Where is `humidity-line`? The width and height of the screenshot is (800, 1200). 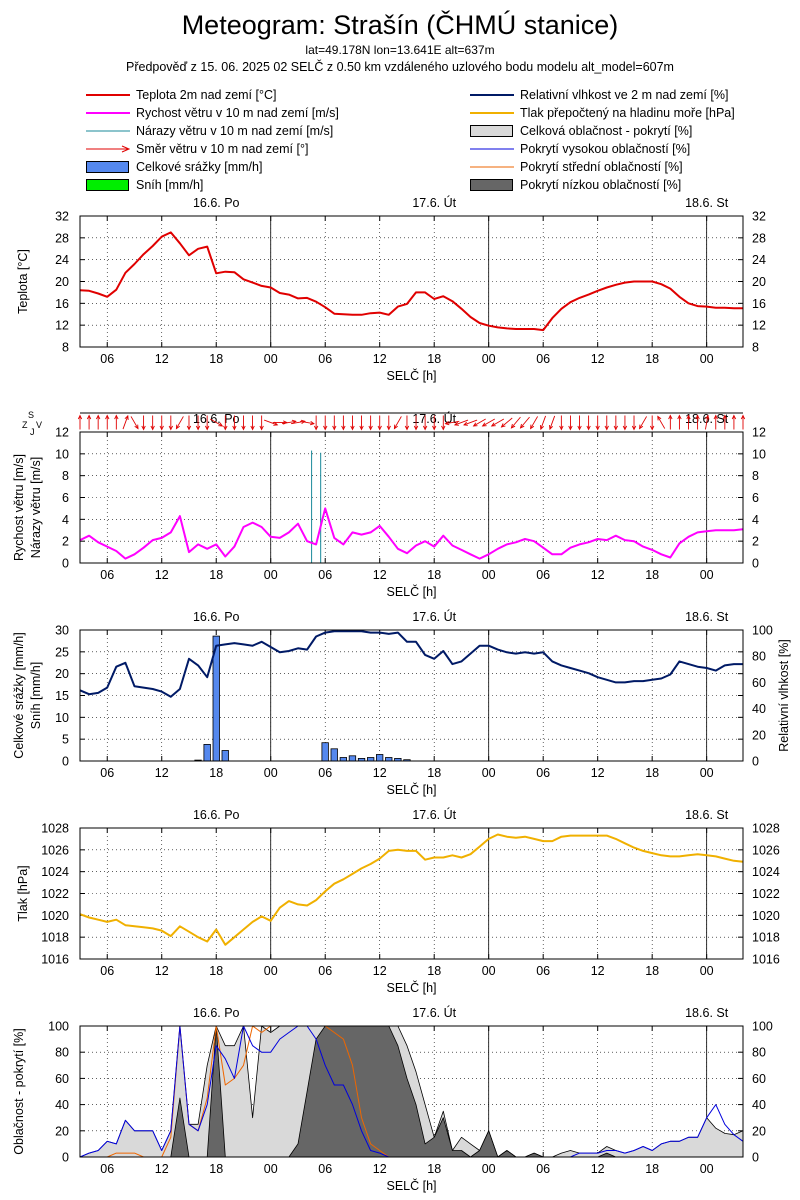 humidity-line is located at coordinates (411, 664).